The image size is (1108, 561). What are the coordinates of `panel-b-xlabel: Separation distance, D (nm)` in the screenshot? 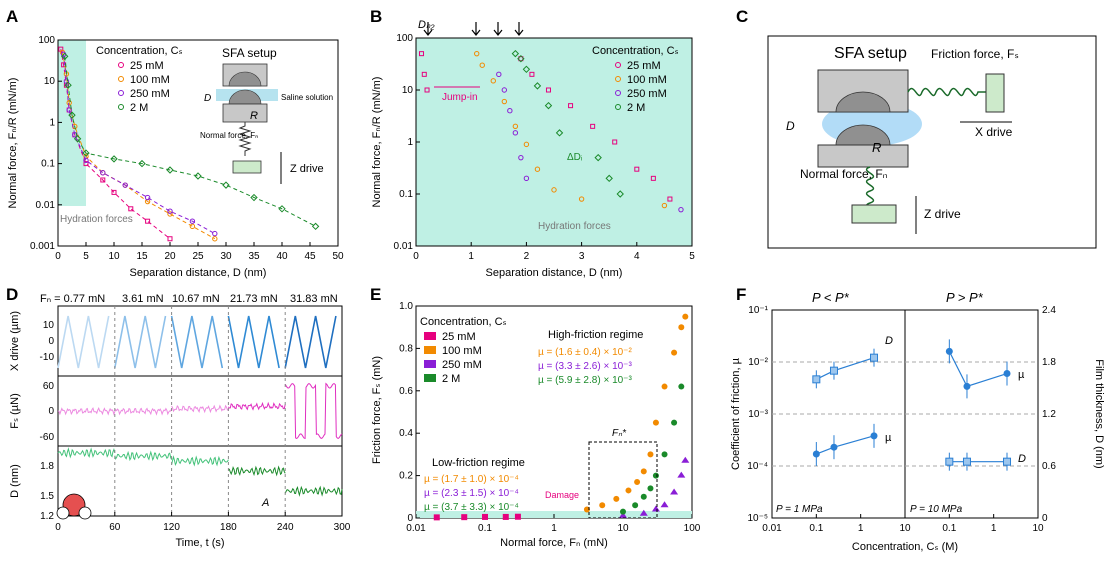 It's located at (554, 273).